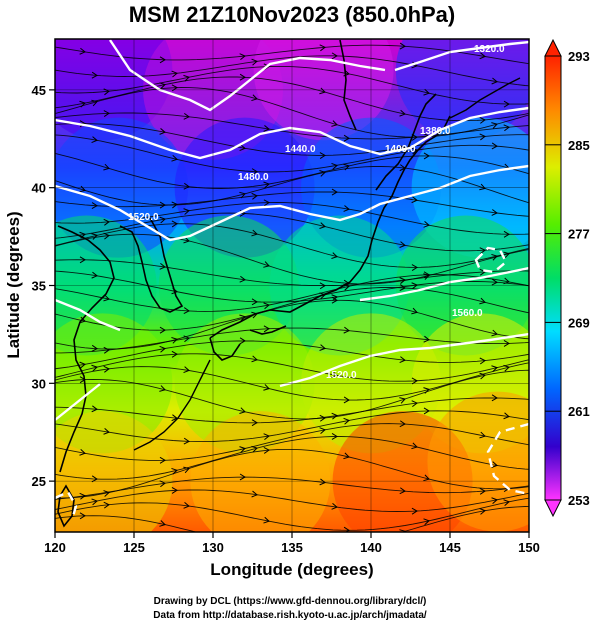  I want to click on y-tick-label: 25, so click(39, 481).